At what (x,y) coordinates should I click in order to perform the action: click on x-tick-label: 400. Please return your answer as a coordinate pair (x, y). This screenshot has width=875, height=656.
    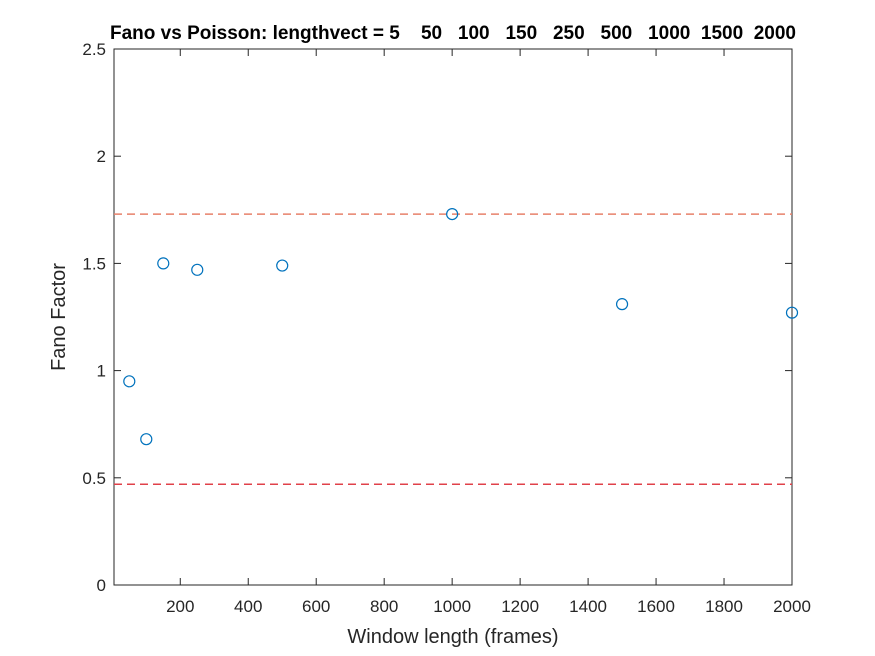
    Looking at the image, I should click on (248, 606).